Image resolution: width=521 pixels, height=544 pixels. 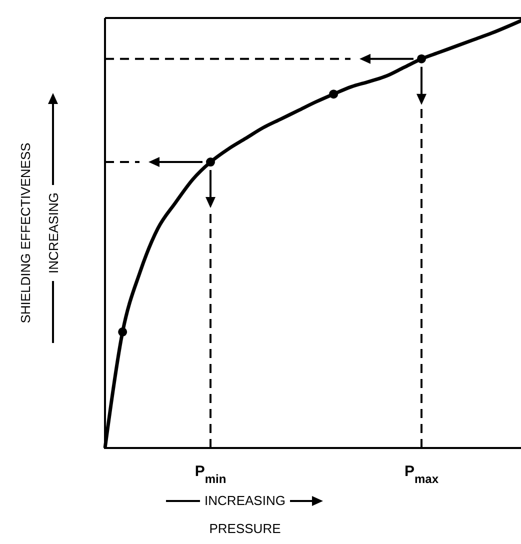 What do you see at coordinates (210, 474) in the screenshot?
I see `x-tick-label: P$_{min}$` at bounding box center [210, 474].